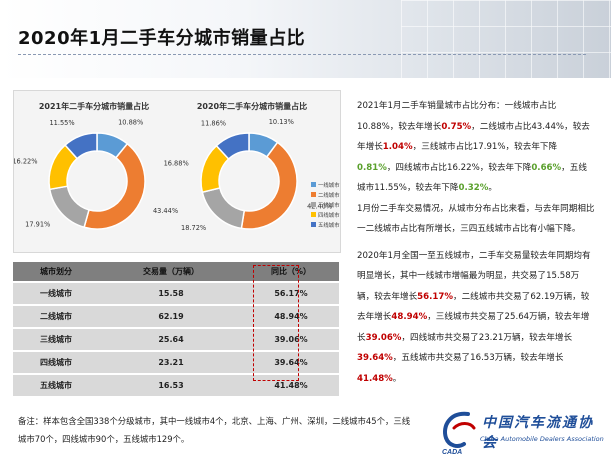  What do you see at coordinates (456, 126) in the screenshot?
I see `highlight-value: 0.75%` at bounding box center [456, 126].